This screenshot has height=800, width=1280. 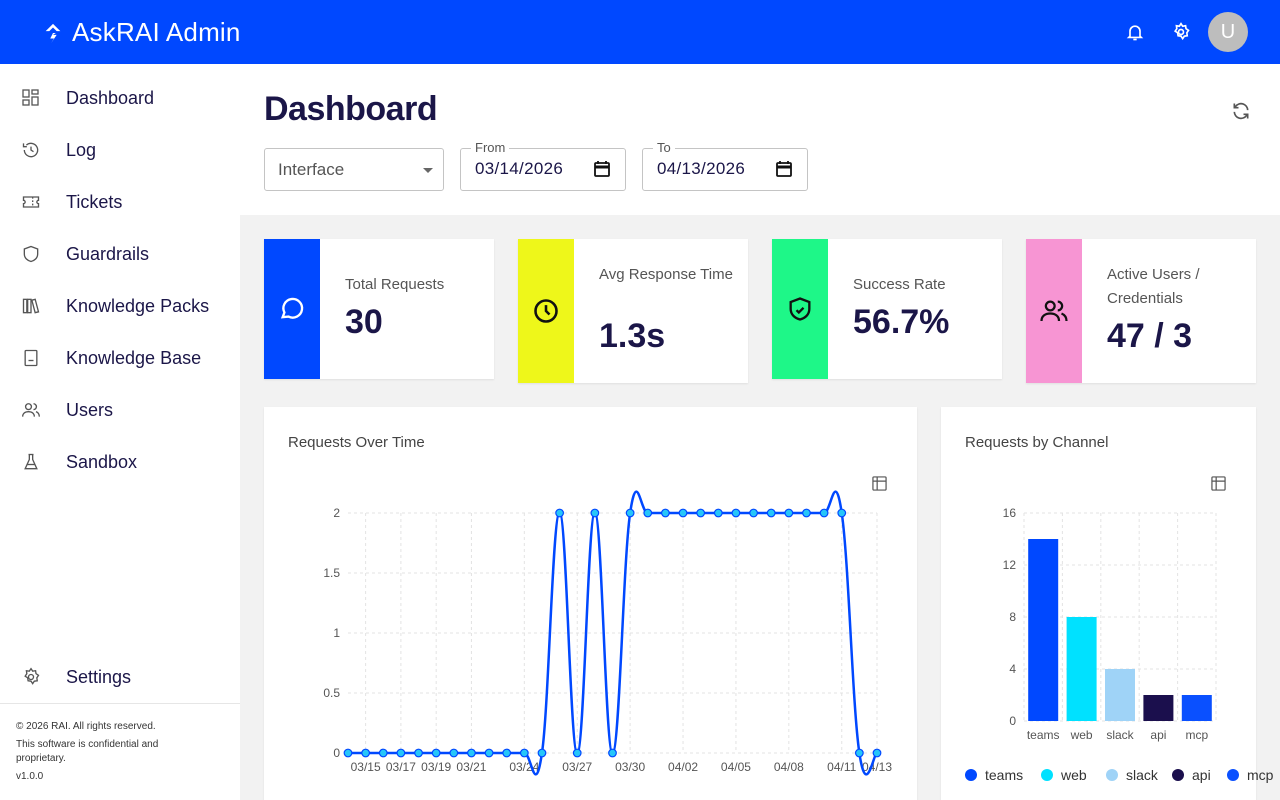 I want to click on footer-notice-line1: This software is confidential and, so click(x=87, y=744).